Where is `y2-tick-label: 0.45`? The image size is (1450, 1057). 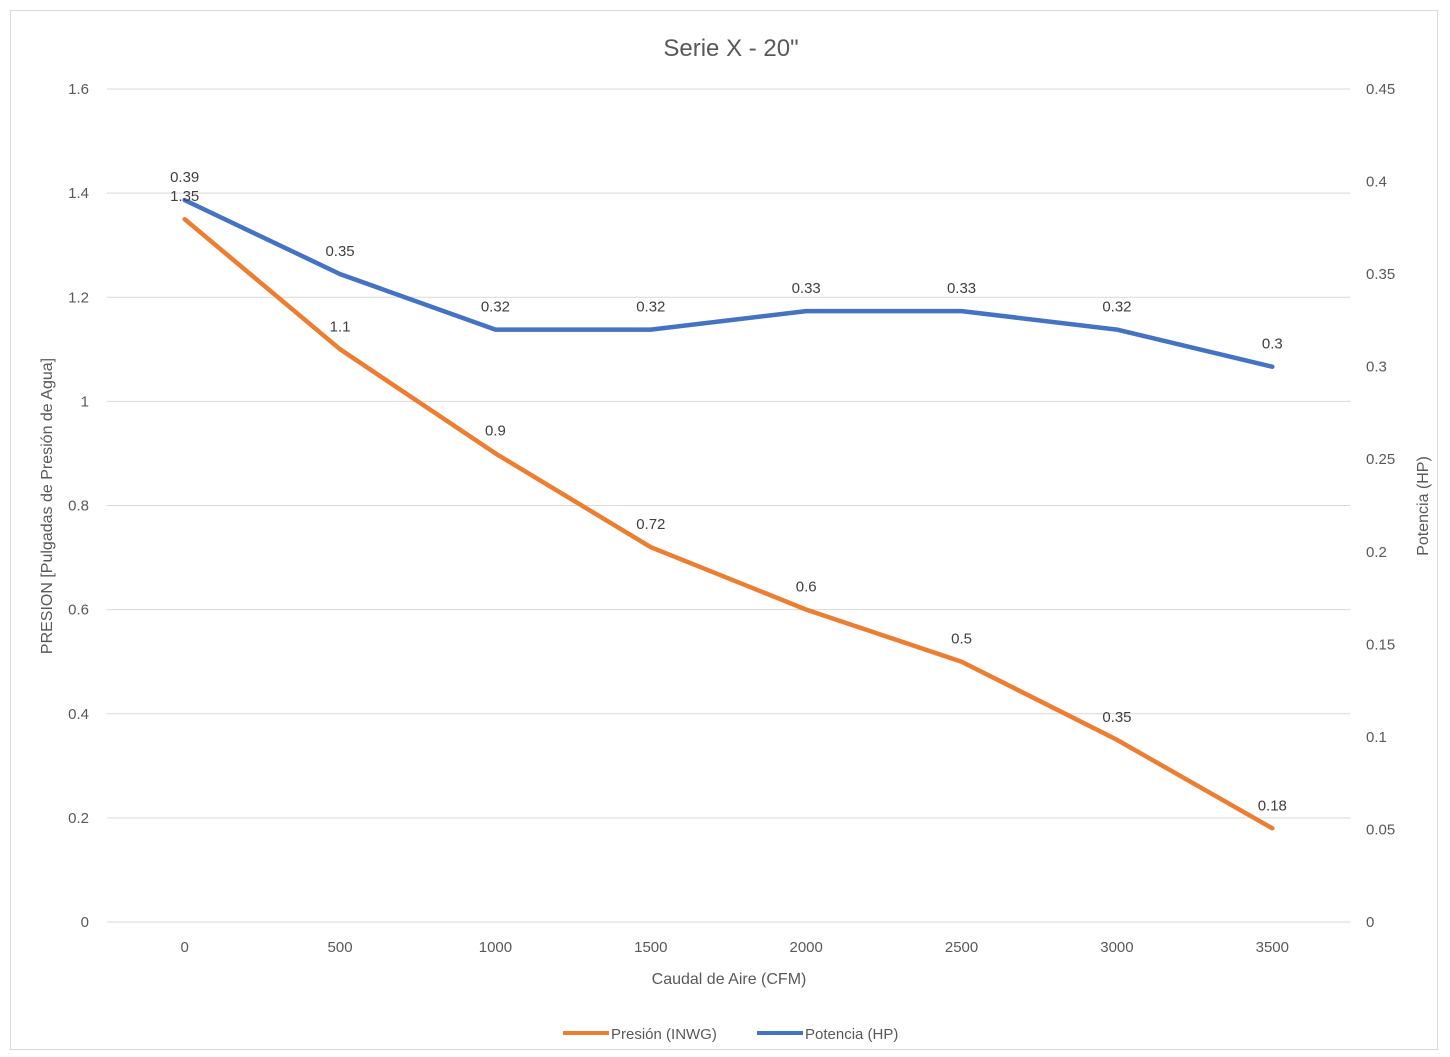
y2-tick-label: 0.45 is located at coordinates (1380, 89).